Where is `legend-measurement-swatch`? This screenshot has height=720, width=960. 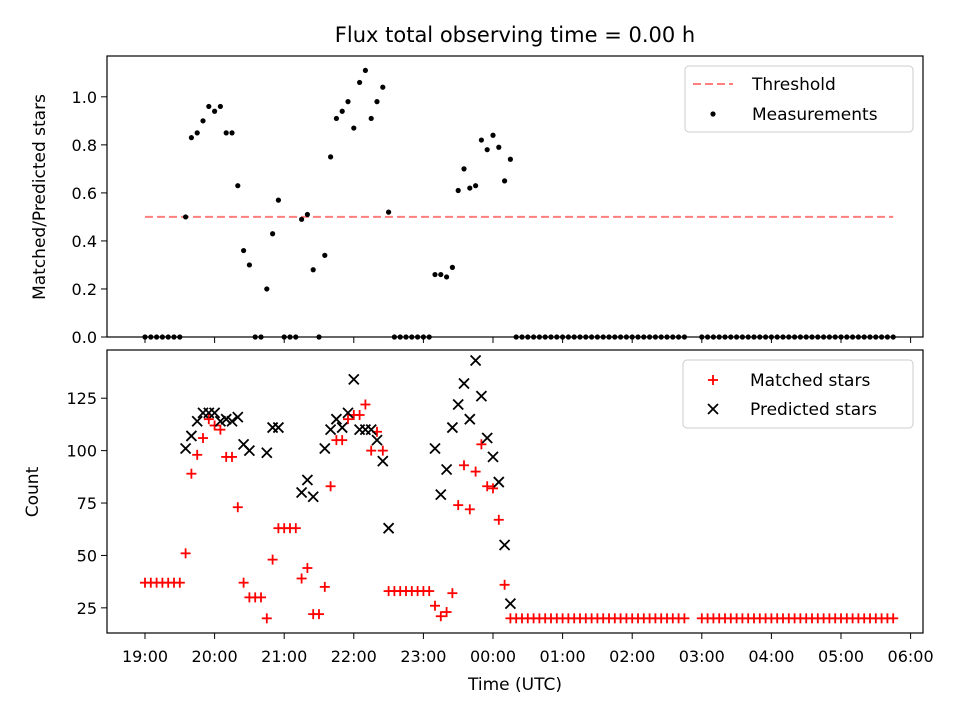 legend-measurement-swatch is located at coordinates (713, 114).